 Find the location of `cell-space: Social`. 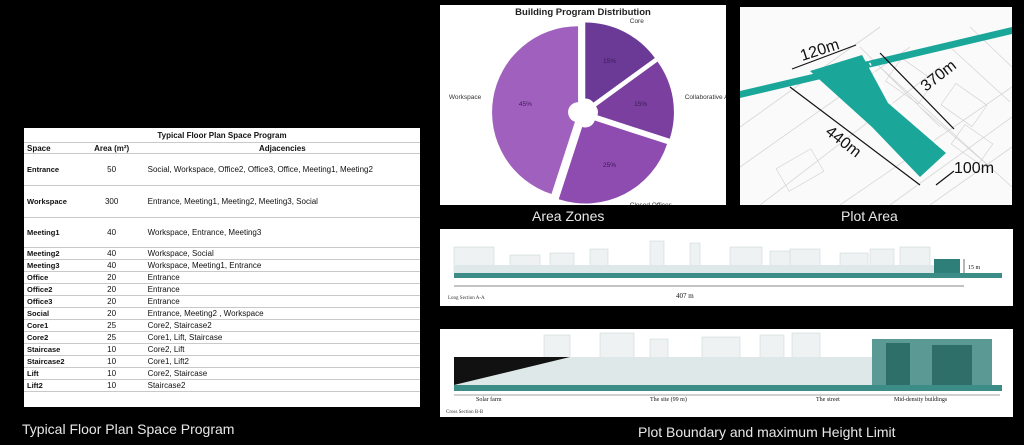

cell-space: Social is located at coordinates (51, 313).